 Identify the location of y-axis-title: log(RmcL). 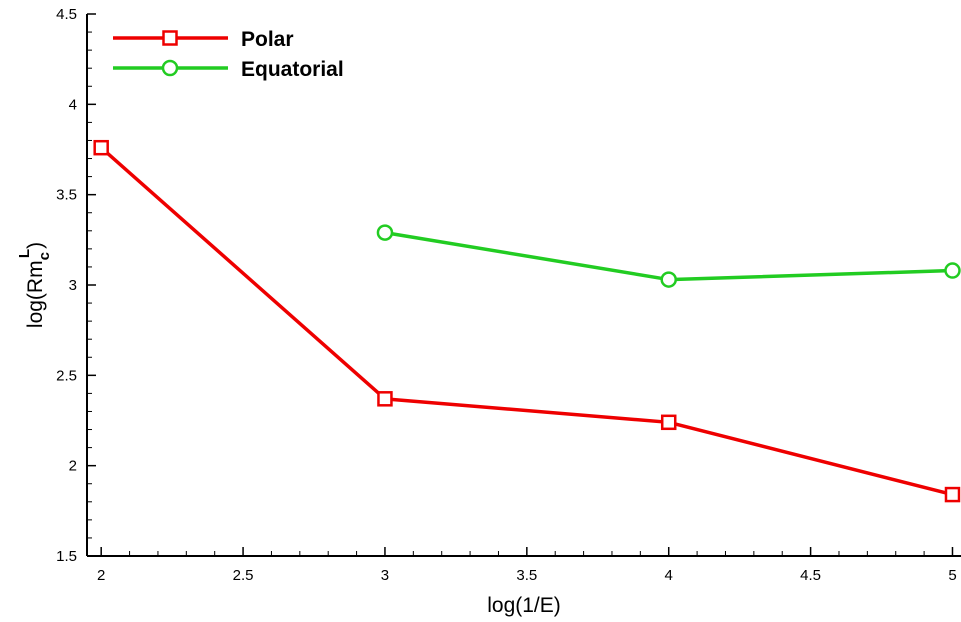
(34, 285).